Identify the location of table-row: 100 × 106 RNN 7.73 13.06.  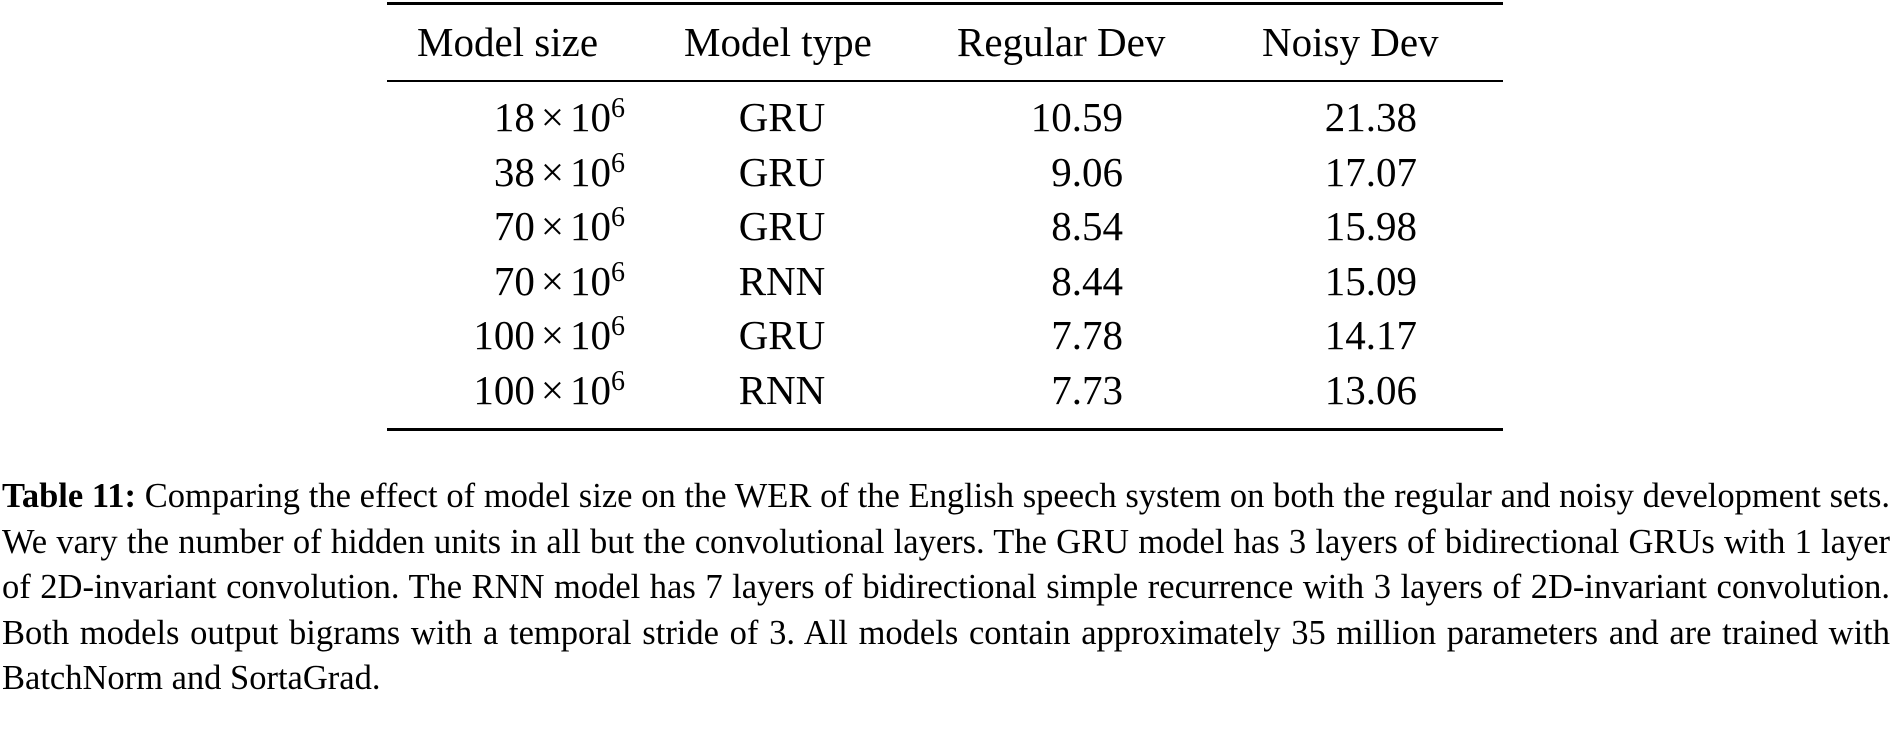
(945, 390).